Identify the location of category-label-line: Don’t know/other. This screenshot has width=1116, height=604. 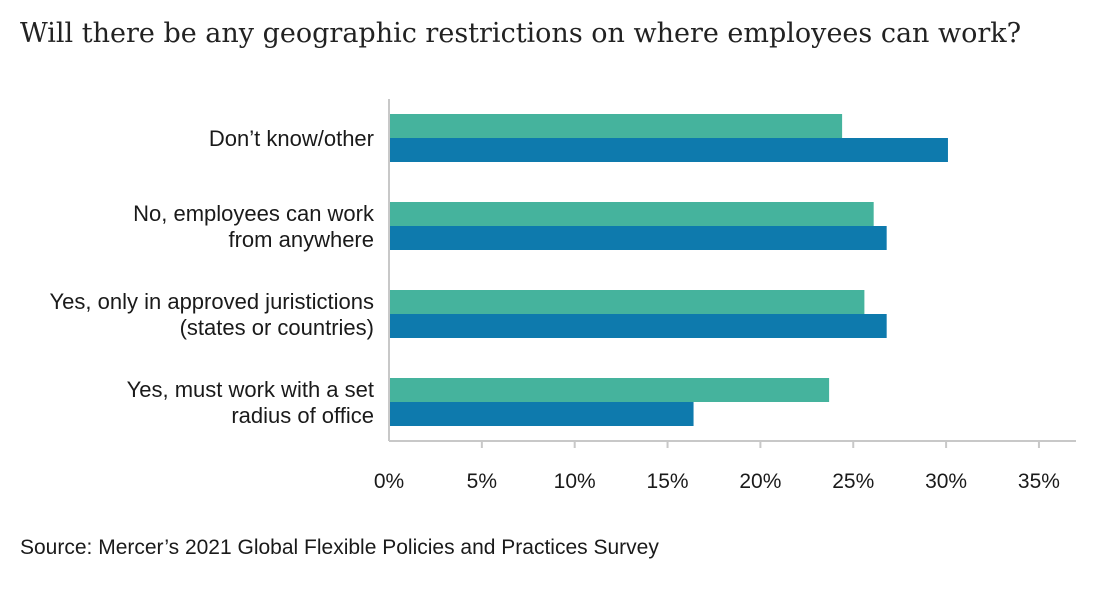
(291, 138).